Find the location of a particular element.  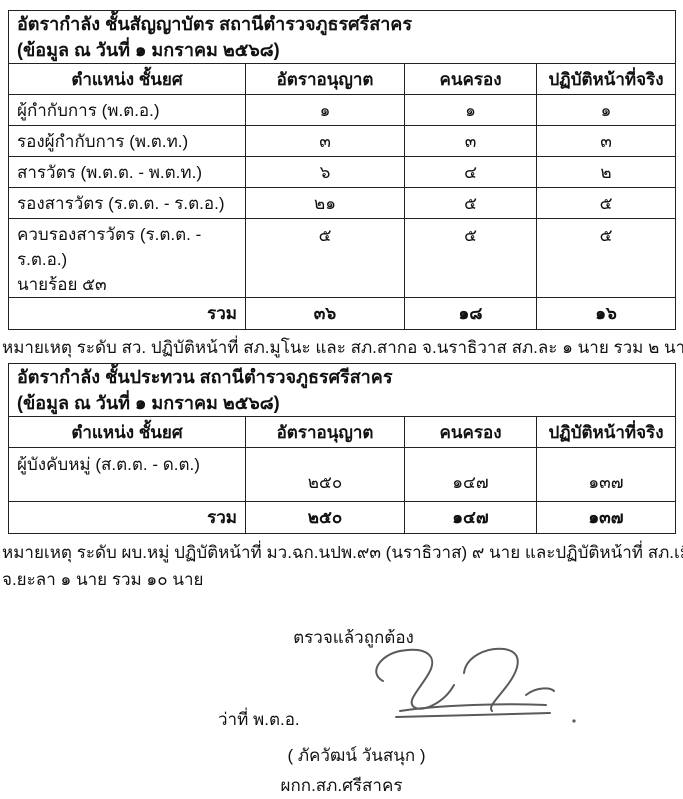

table-row: สารวัตร (พ.ต.ต. - พ.ต.ท.) ๖ ๔ ๒ is located at coordinates (342, 172).